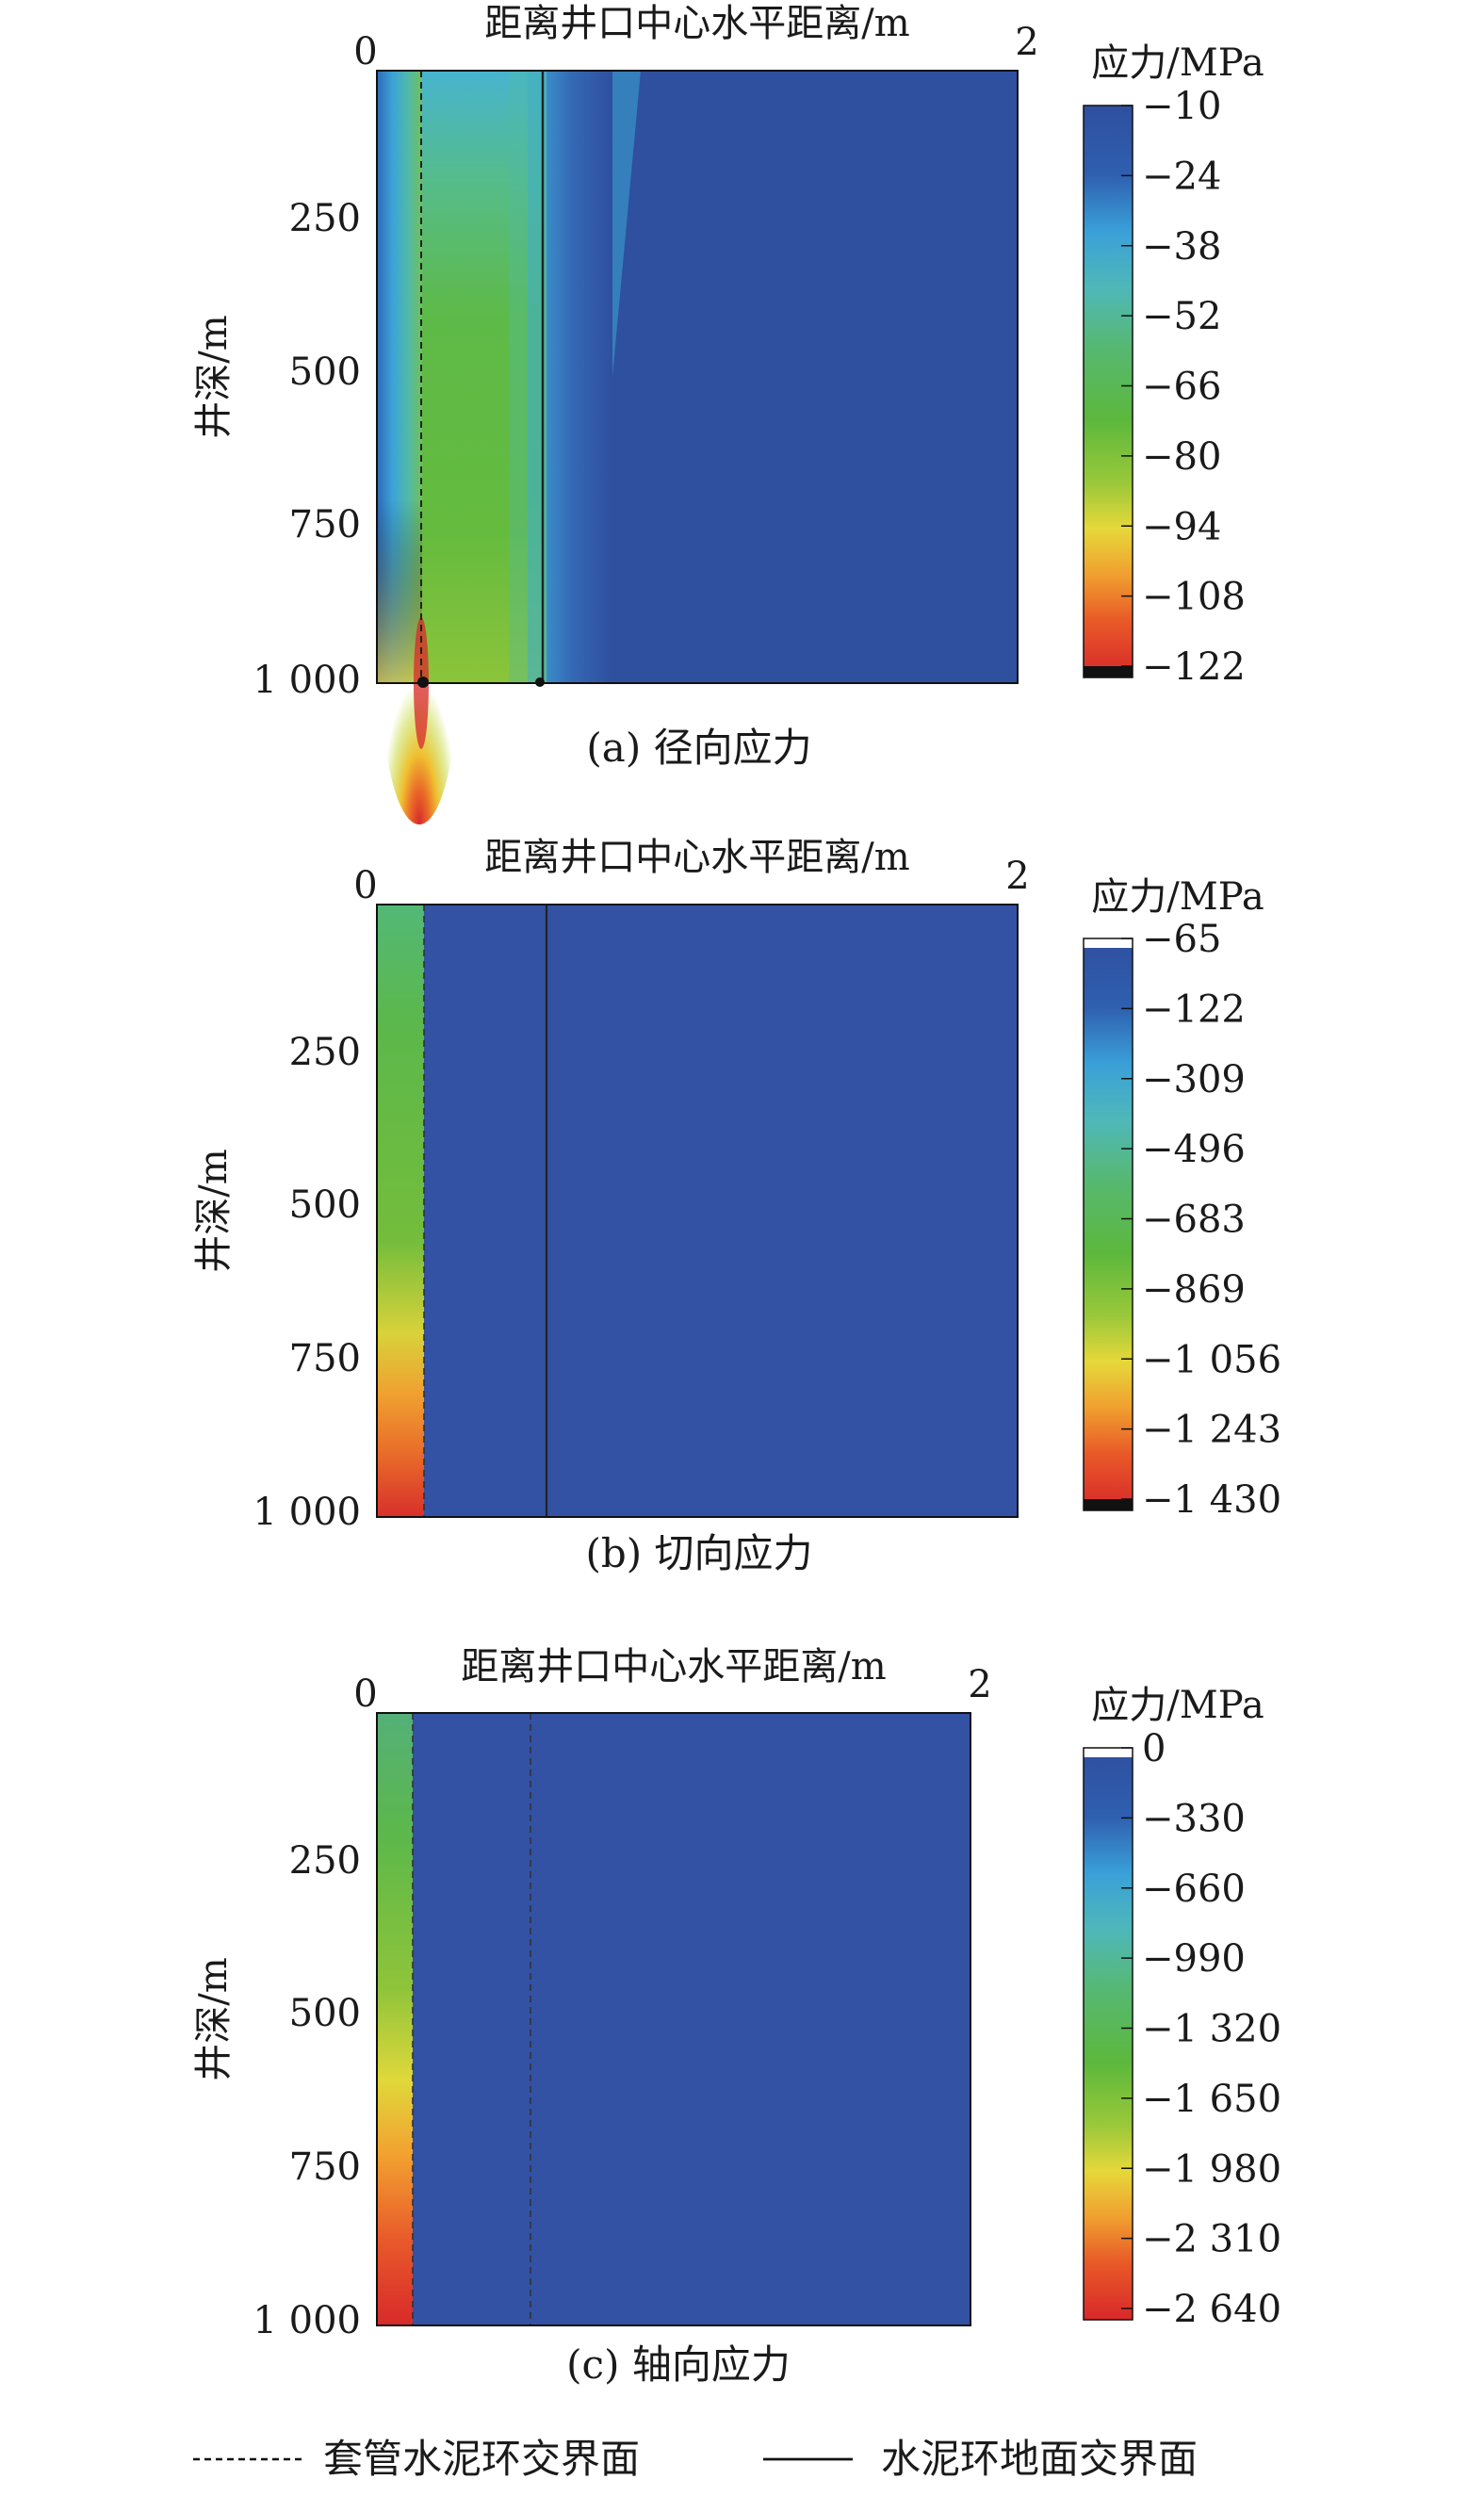 This screenshot has height=2512, width=1484. I want to click on y-ticks-b: 250 500 750 1 000, so click(307, 1282).